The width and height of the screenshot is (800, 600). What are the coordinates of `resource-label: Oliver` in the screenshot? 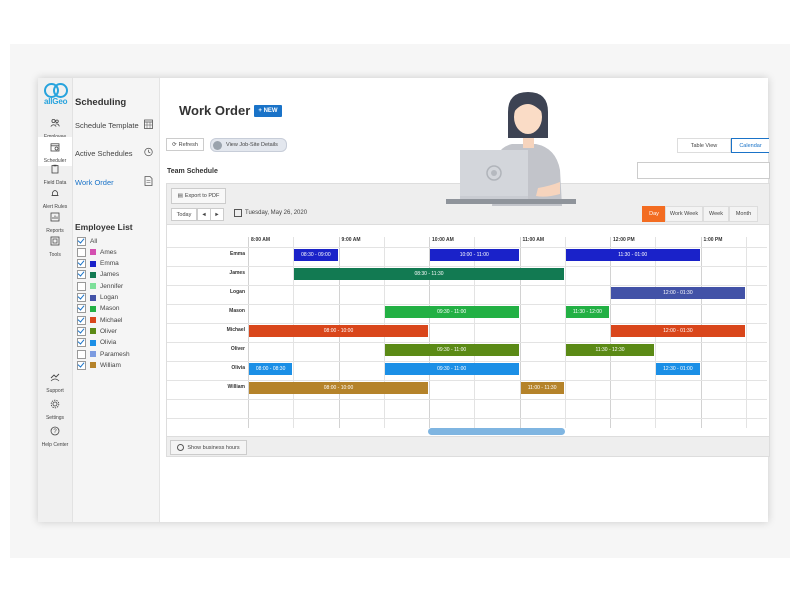 It's located at (237, 349).